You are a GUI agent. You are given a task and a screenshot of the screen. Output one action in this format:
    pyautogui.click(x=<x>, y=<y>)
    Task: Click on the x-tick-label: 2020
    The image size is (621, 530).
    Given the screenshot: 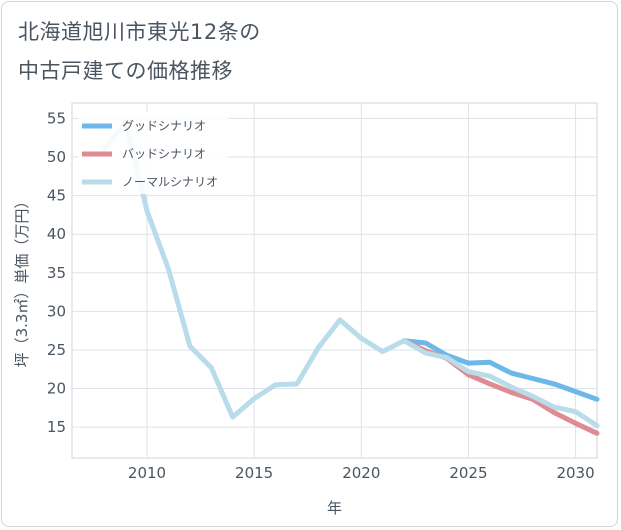 What is the action you would take?
    pyautogui.click(x=361, y=473)
    